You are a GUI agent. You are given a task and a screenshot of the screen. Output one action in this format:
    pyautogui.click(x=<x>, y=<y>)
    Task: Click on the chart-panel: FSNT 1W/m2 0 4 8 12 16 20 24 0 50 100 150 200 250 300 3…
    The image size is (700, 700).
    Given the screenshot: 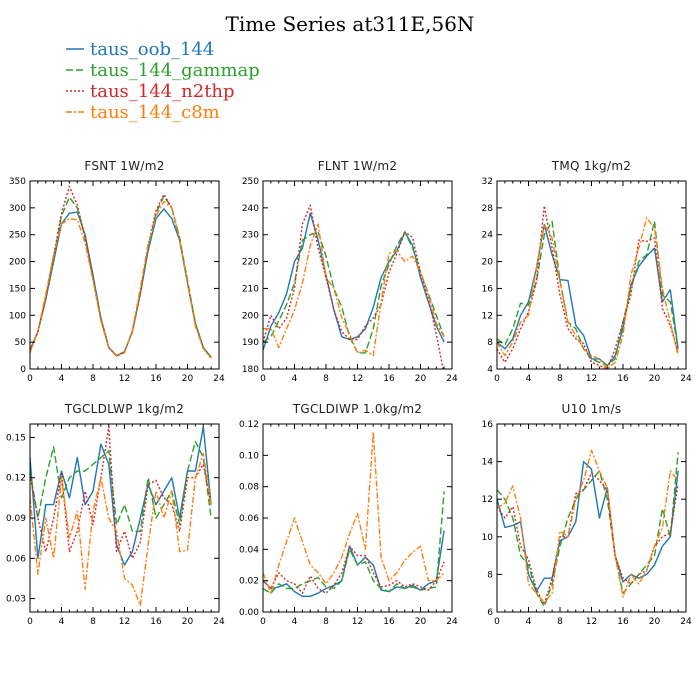 What is the action you would take?
    pyautogui.click(x=117, y=271)
    